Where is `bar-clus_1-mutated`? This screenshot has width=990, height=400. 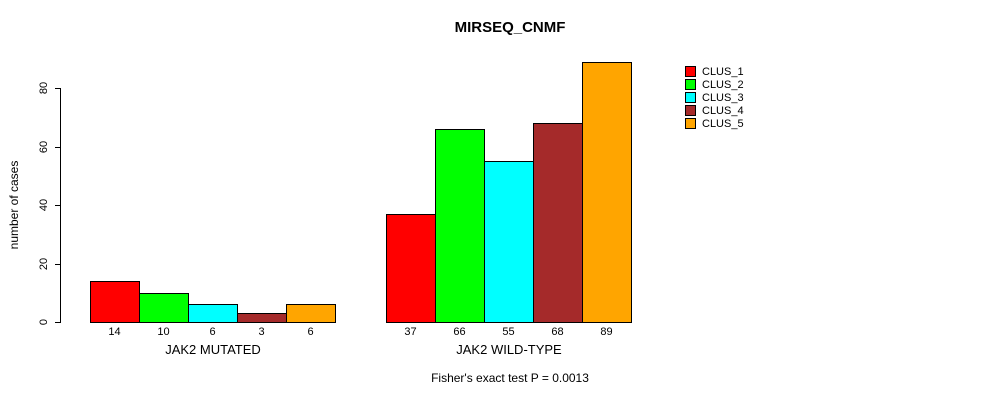
bar-clus_1-mutated is located at coordinates (115, 302).